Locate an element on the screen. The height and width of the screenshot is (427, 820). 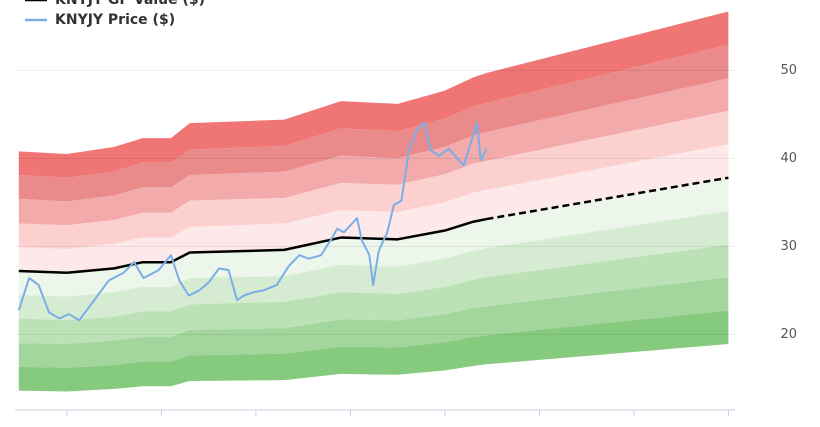
projection-line is located at coordinates (607, 198).